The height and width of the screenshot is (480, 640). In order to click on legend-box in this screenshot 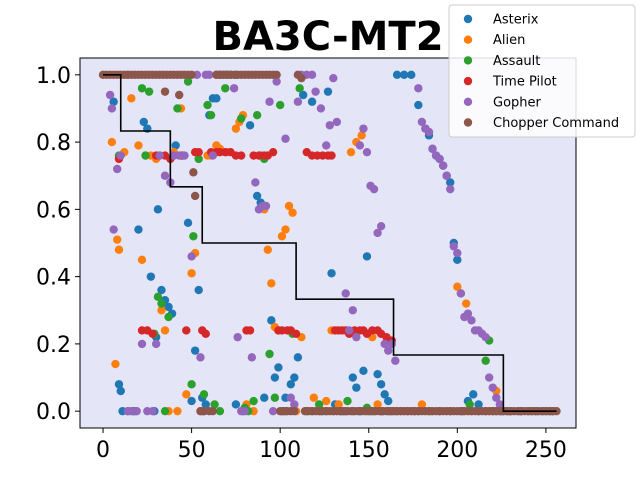, I will do `click(542, 71)`.